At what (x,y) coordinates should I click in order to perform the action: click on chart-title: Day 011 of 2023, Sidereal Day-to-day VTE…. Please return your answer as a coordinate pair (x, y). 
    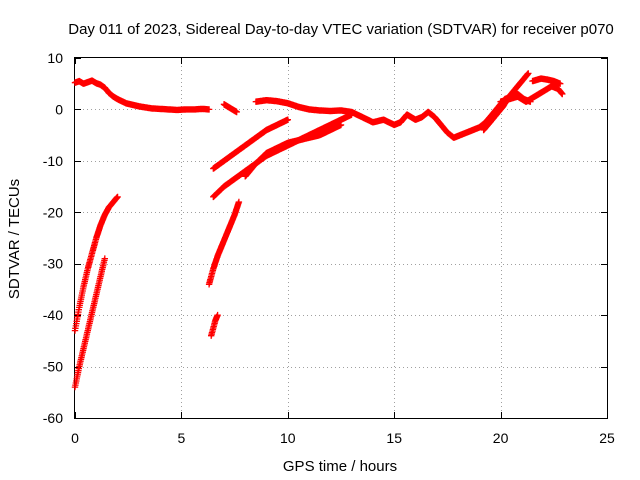
    Looking at the image, I should click on (341, 29).